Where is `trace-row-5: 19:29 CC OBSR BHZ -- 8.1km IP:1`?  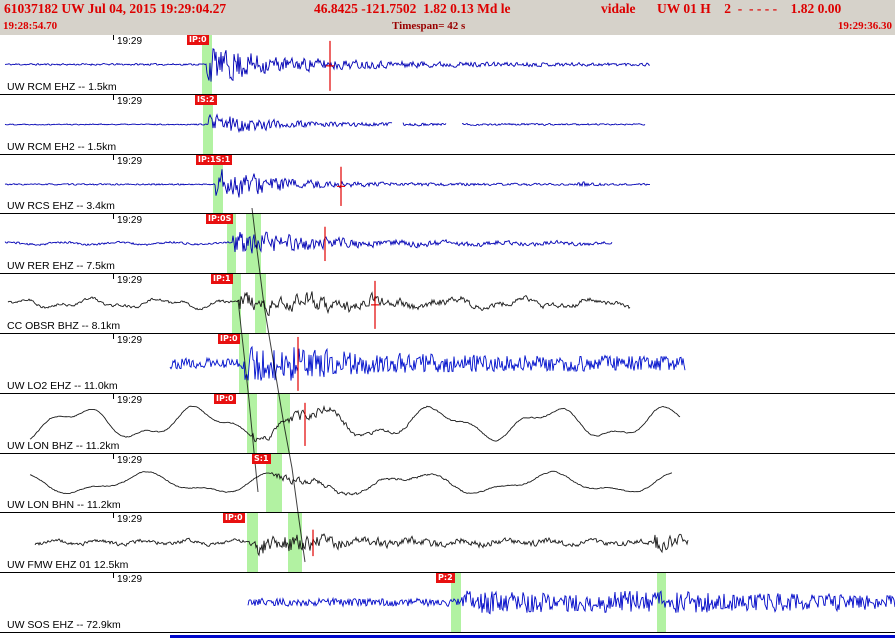 trace-row-5: 19:29 CC OBSR BHZ -- 8.1km IP:1 is located at coordinates (447, 304).